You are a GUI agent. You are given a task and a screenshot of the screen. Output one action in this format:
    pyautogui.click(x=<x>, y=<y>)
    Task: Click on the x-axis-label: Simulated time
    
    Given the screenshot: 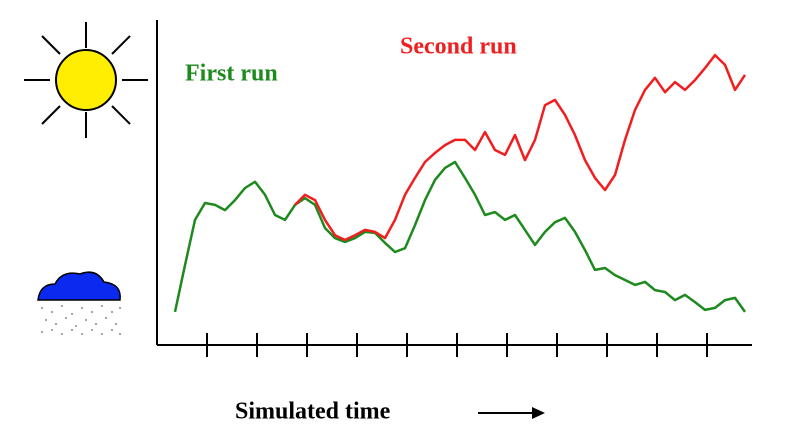 What is the action you would take?
    pyautogui.click(x=313, y=412)
    